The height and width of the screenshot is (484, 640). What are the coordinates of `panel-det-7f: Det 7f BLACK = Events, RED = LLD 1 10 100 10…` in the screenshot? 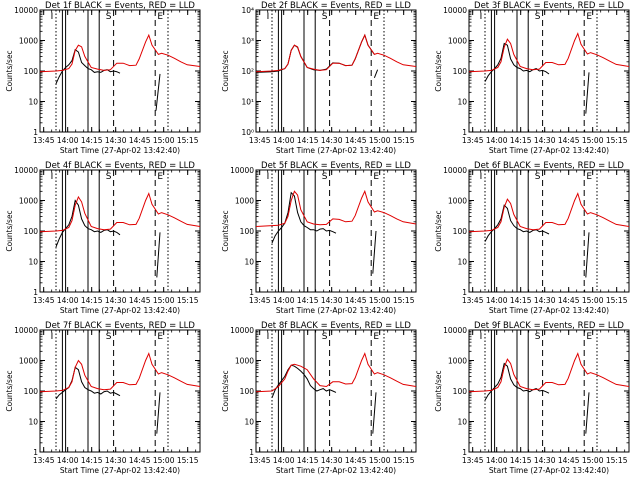 It's located at (103, 398).